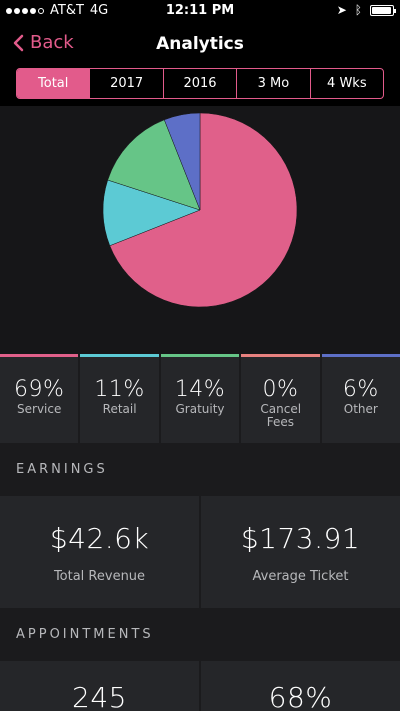  I want to click on pie-slice-gratuity, so click(154, 165).